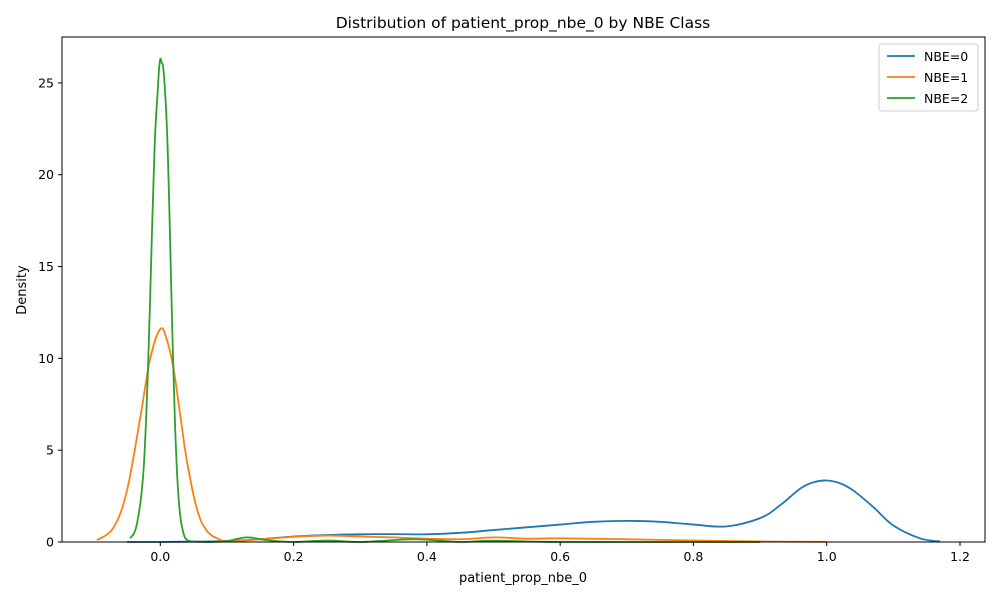 This screenshot has height=600, width=1000. What do you see at coordinates (946, 77) in the screenshot?
I see `legend-label-nbe1: NBE=1` at bounding box center [946, 77].